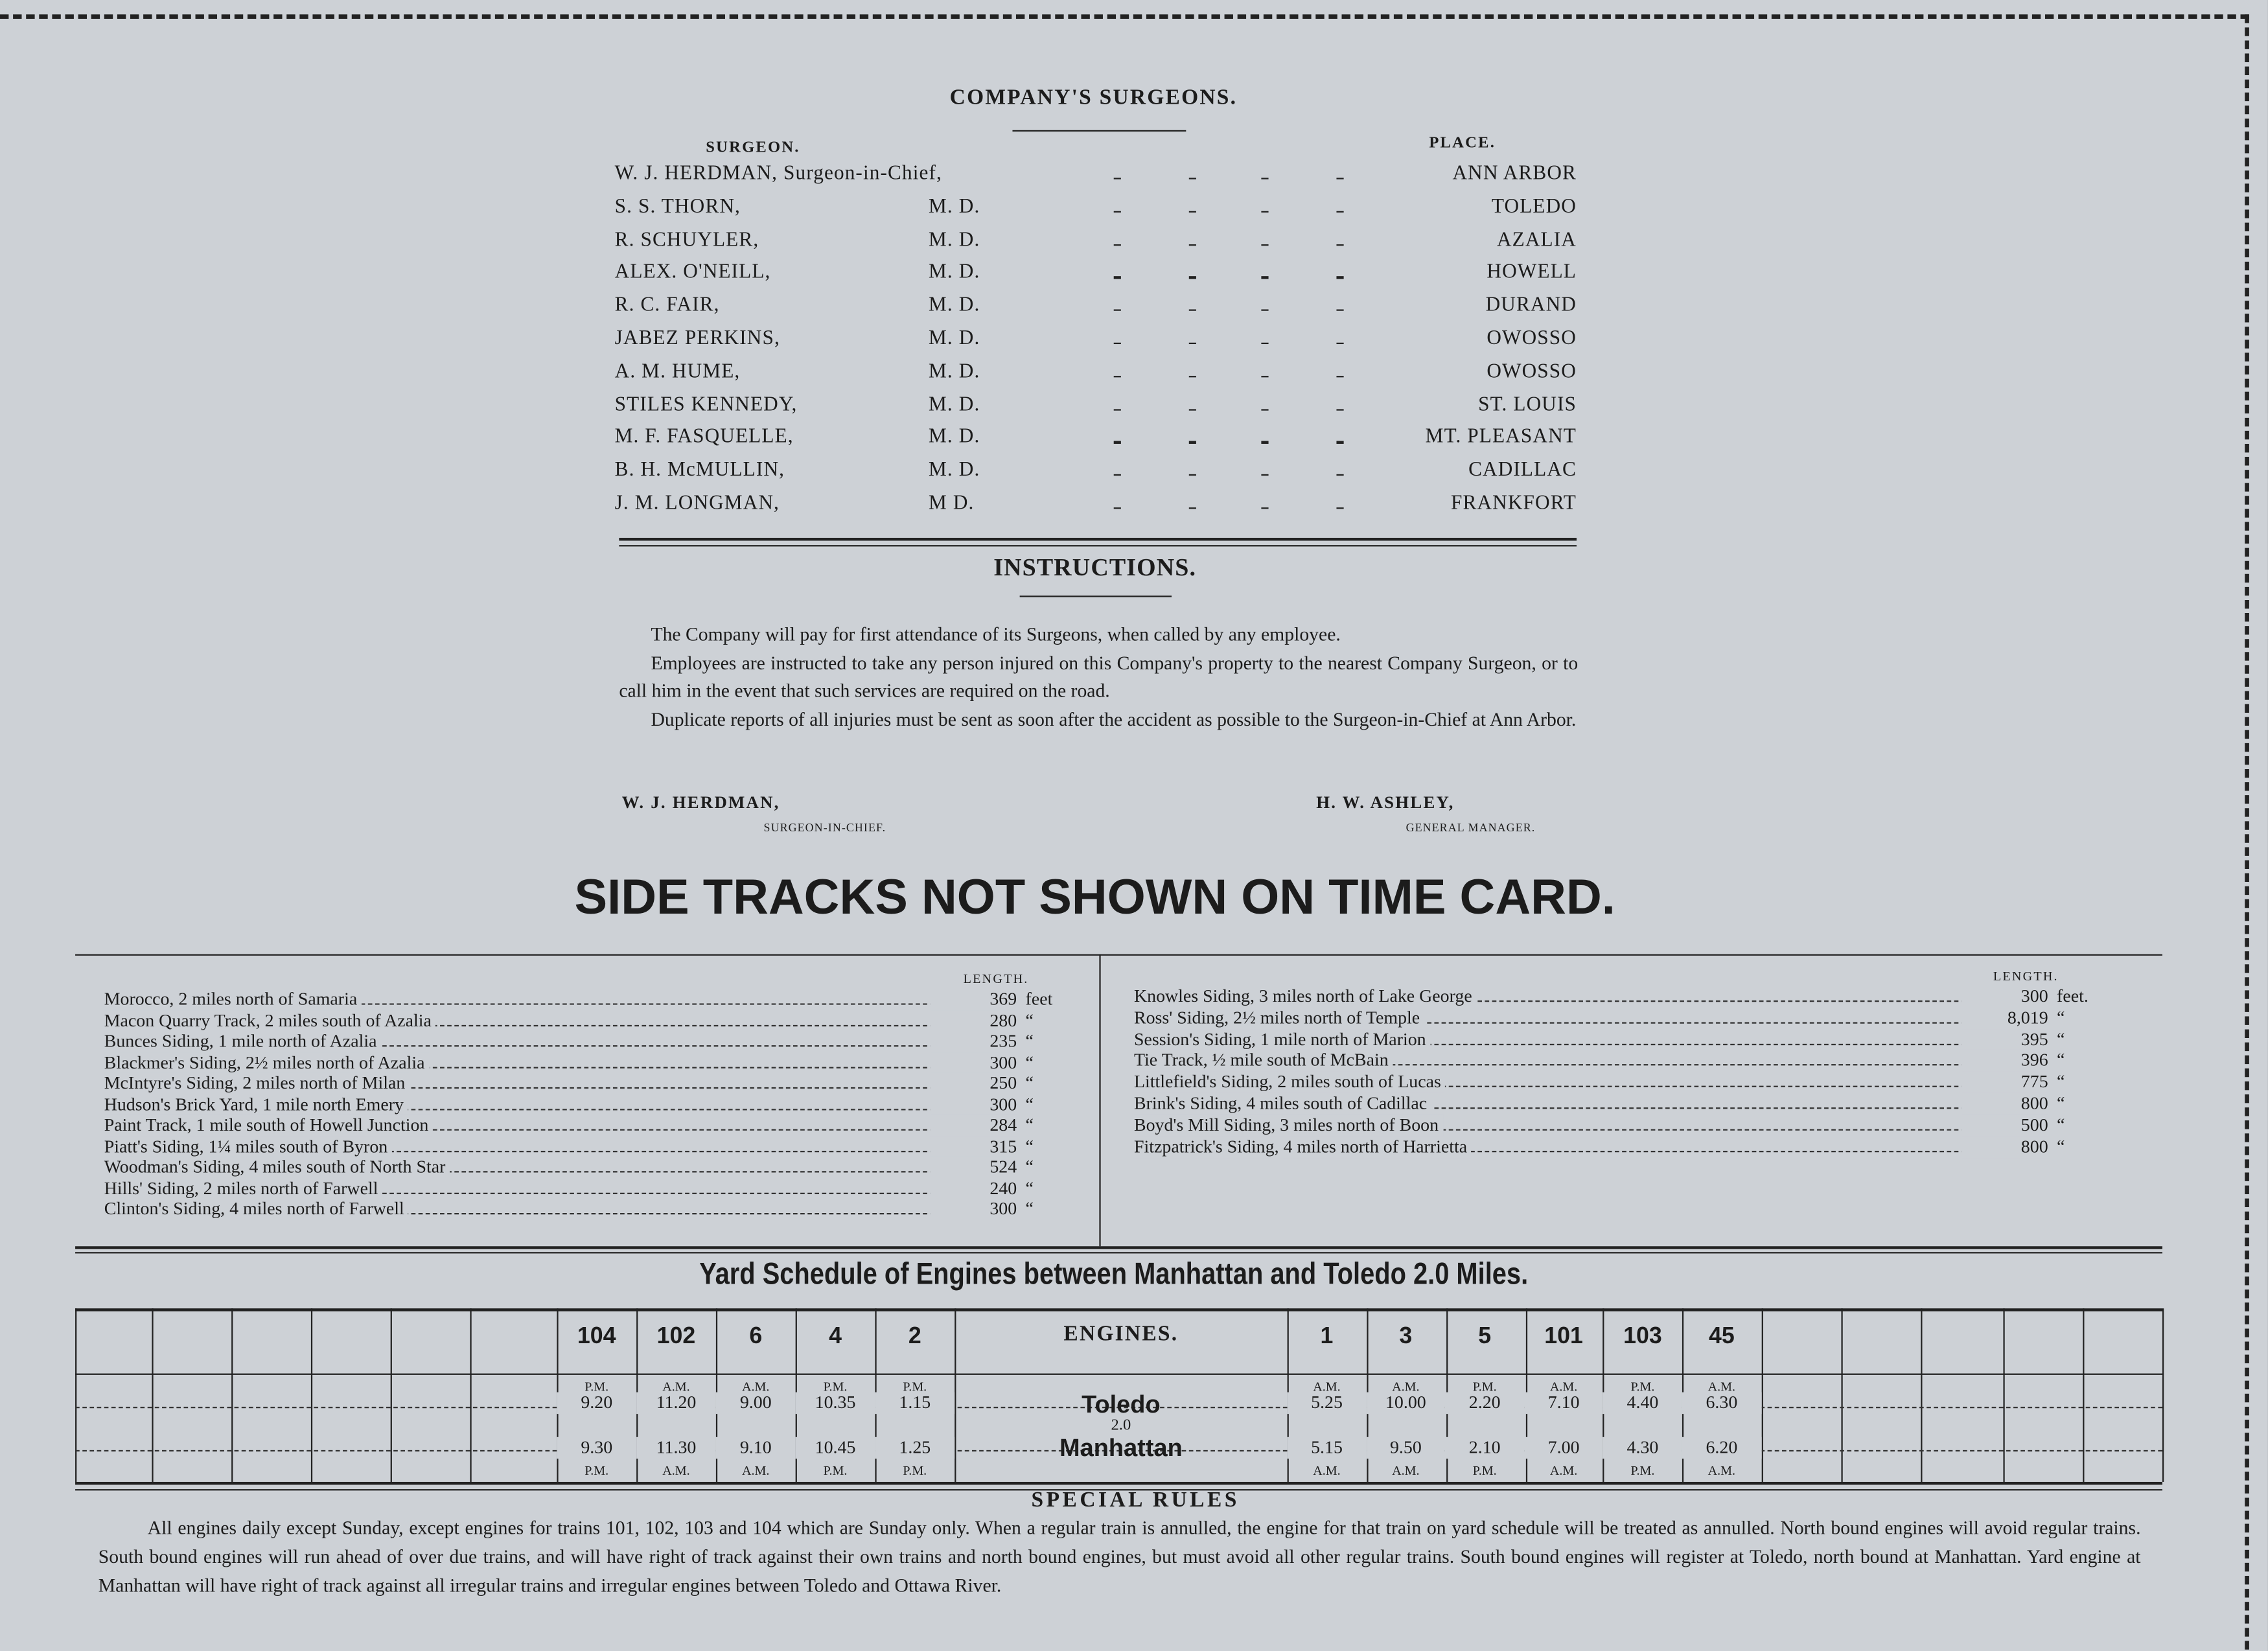 This screenshot has height=1651, width=2268. I want to click on engine-number: 101, so click(1563, 1336).